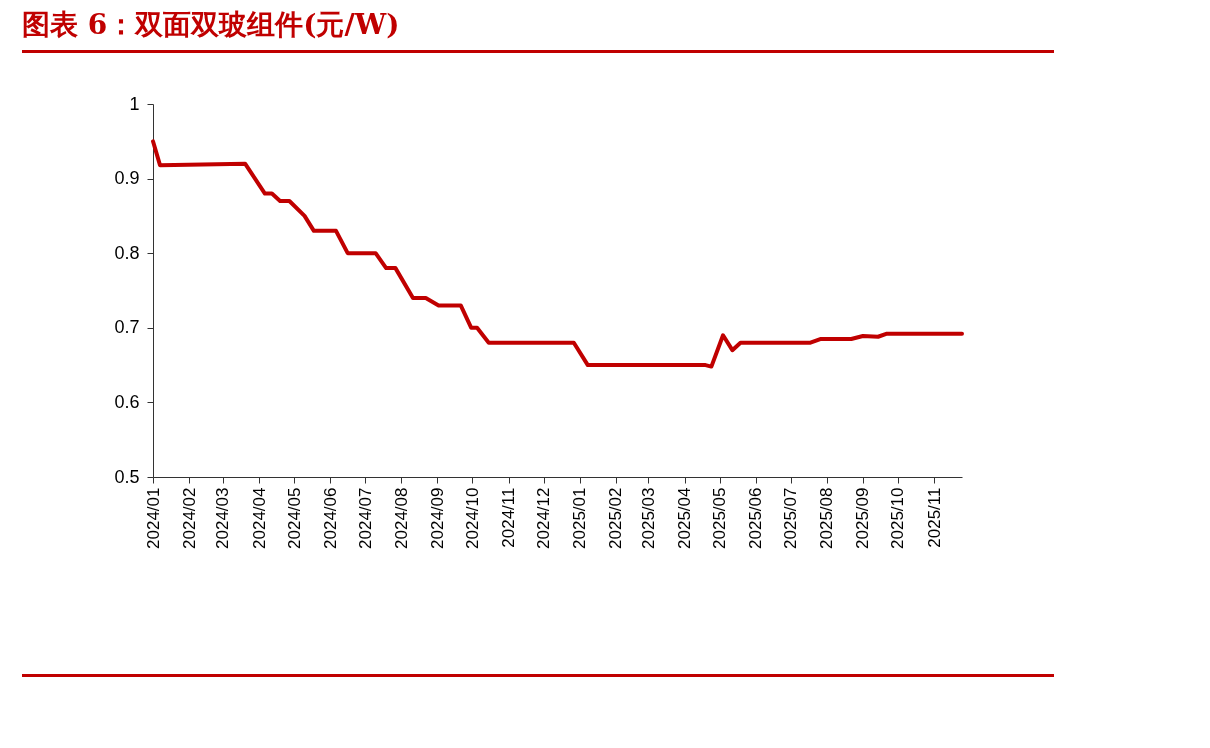 Image resolution: width=1210 pixels, height=748 pixels. I want to click on x-tick-label: 2025/01, so click(580, 518).